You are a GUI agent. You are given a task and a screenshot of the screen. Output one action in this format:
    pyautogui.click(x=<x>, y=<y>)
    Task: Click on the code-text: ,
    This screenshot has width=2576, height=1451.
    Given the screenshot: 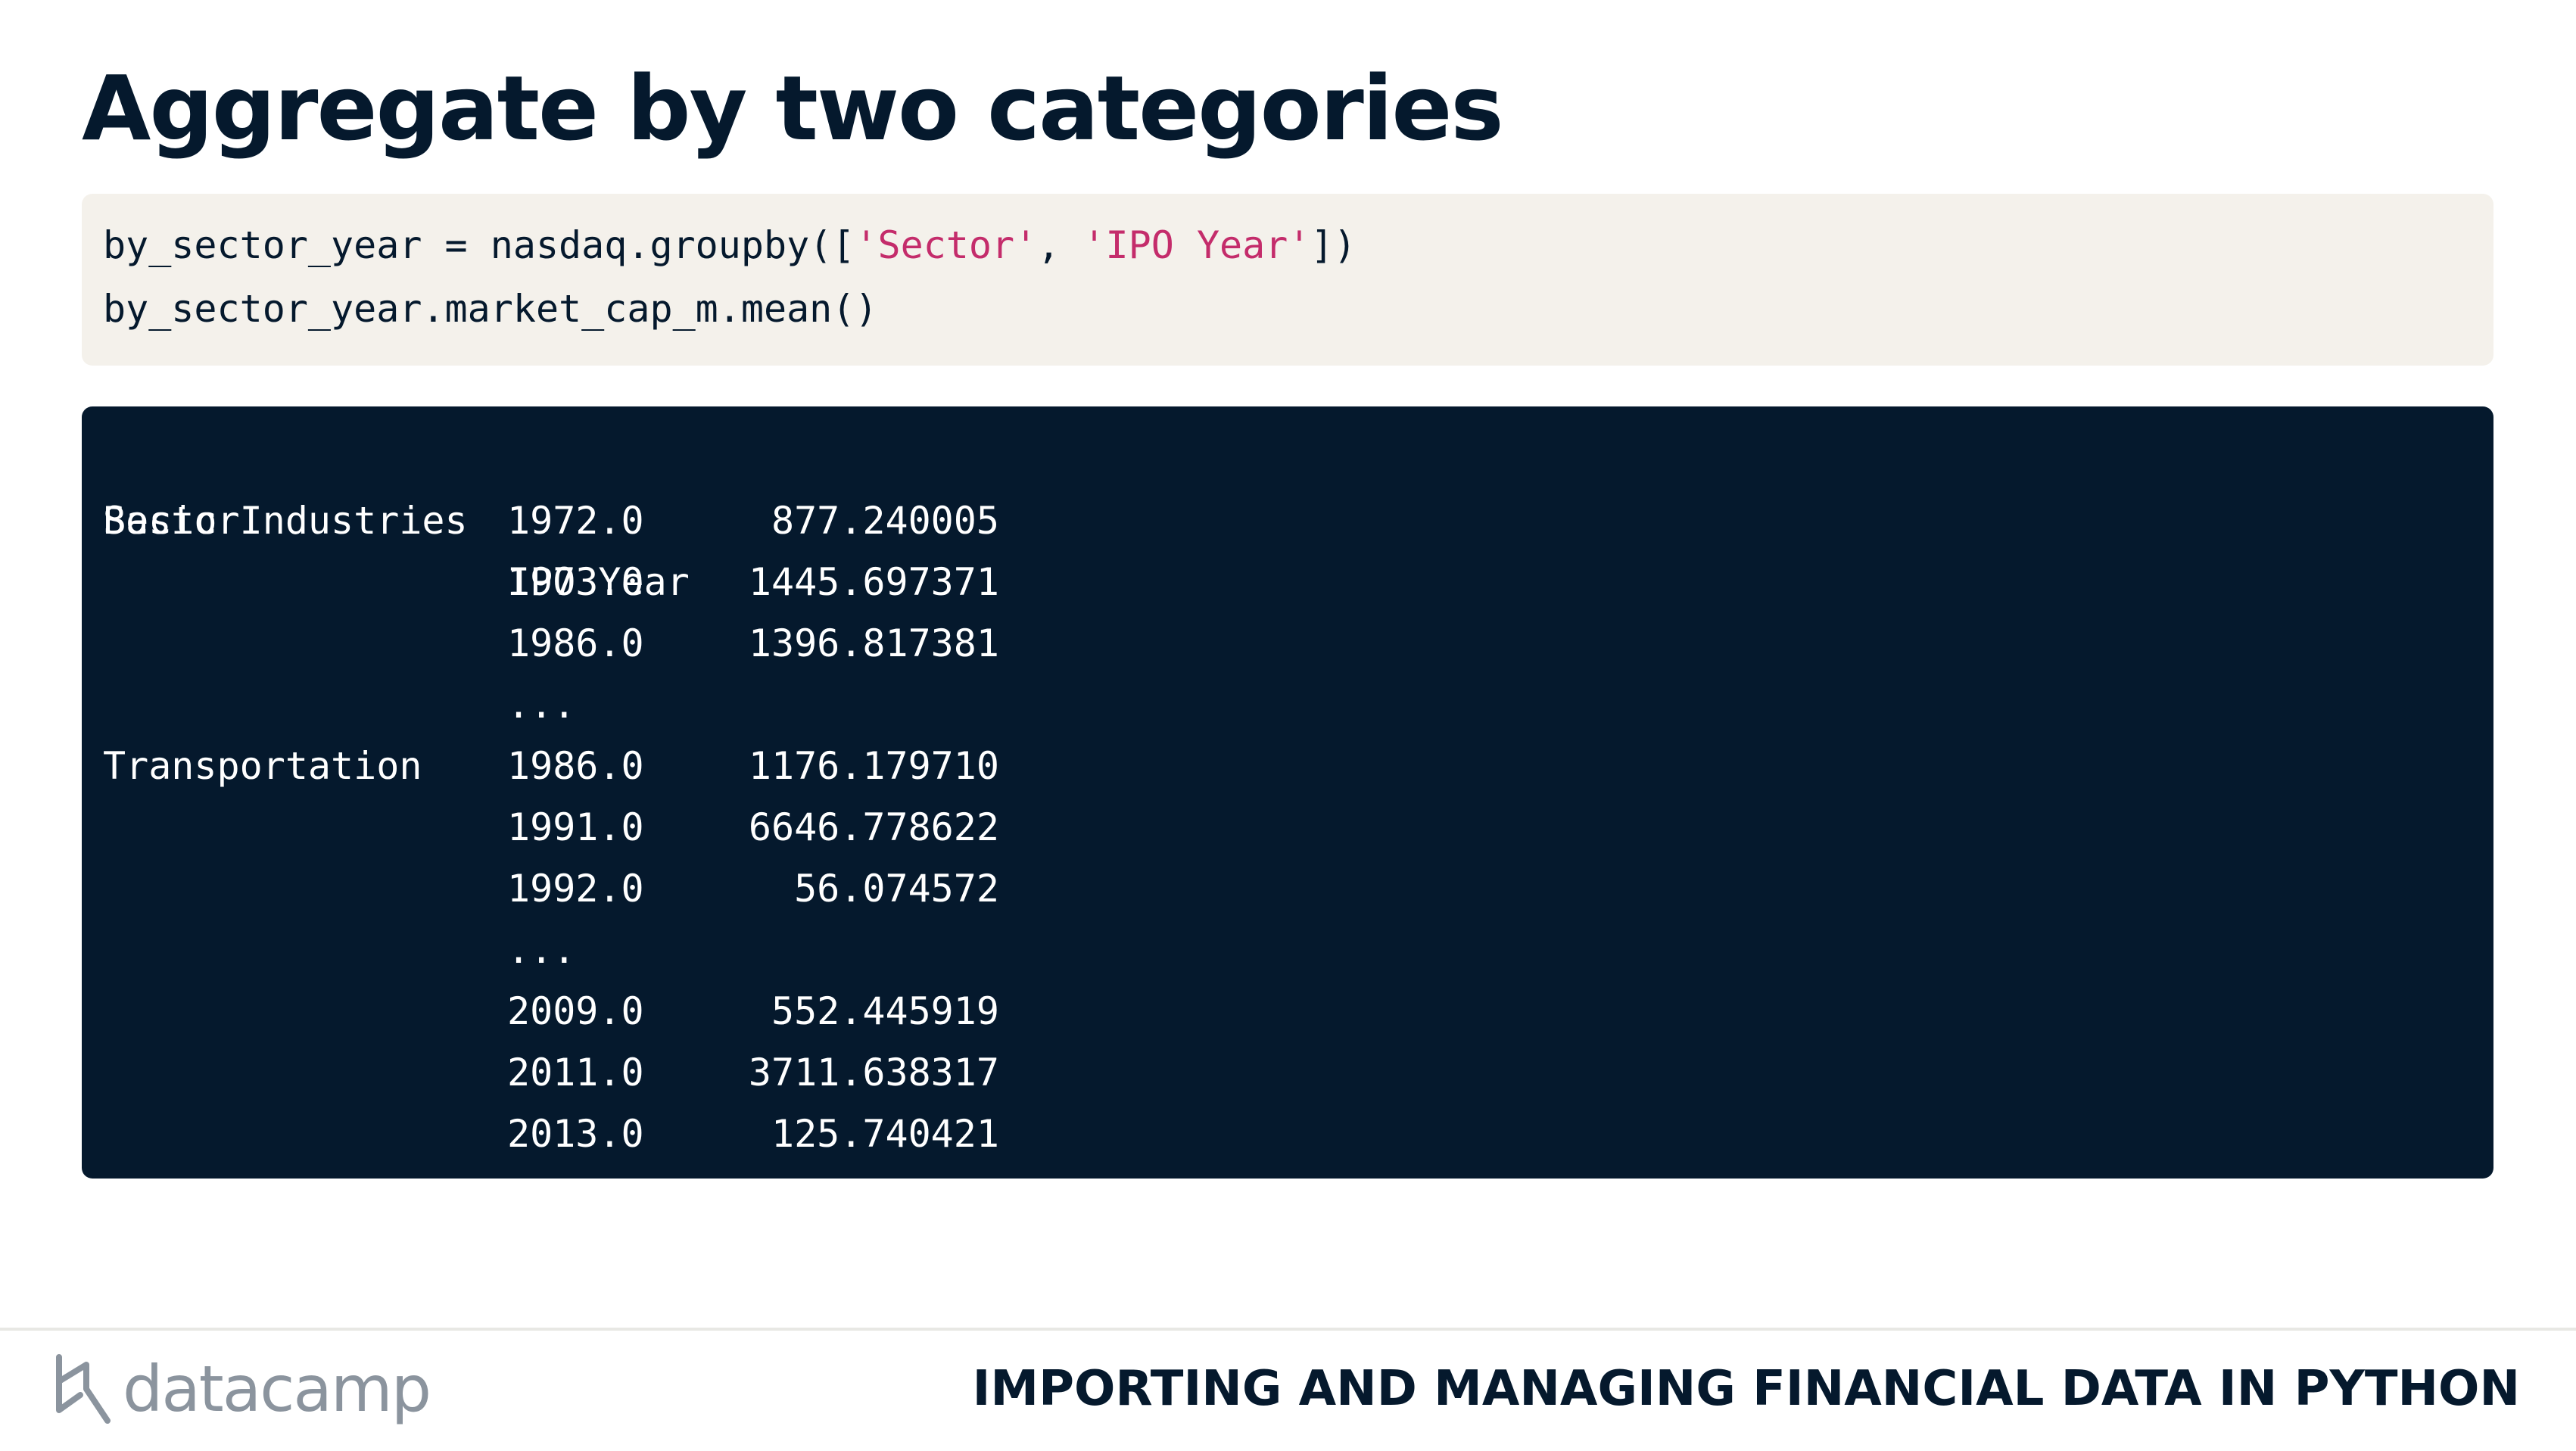 What is the action you would take?
    pyautogui.click(x=1060, y=245)
    